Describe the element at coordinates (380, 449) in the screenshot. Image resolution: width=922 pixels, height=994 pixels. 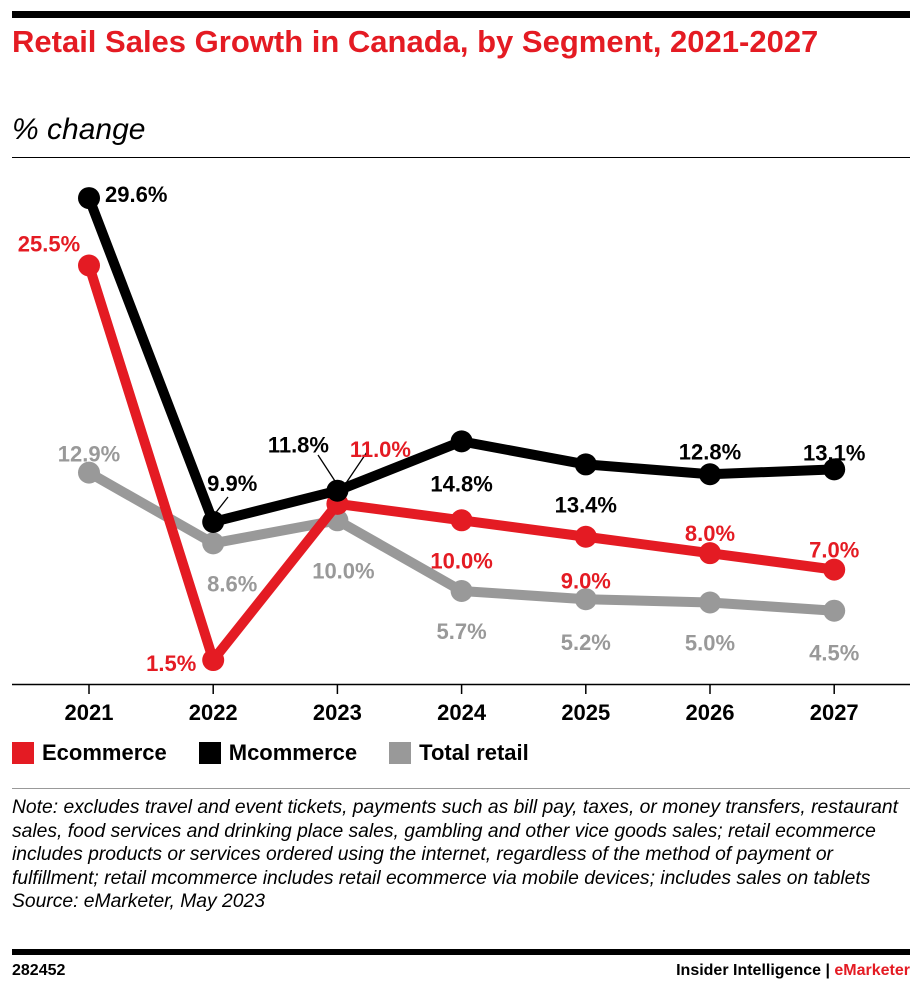
I see `data-label: 11.0%` at that location.